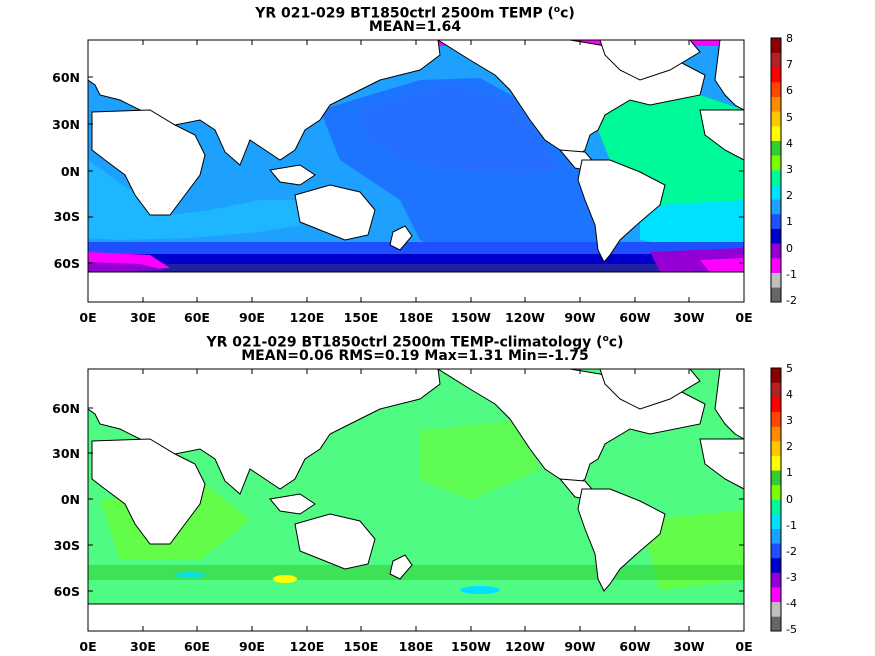 This screenshot has height=656, width=875. Describe the element at coordinates (460, 130) in the screenshot. I see `top-map-pacific-core` at that location.